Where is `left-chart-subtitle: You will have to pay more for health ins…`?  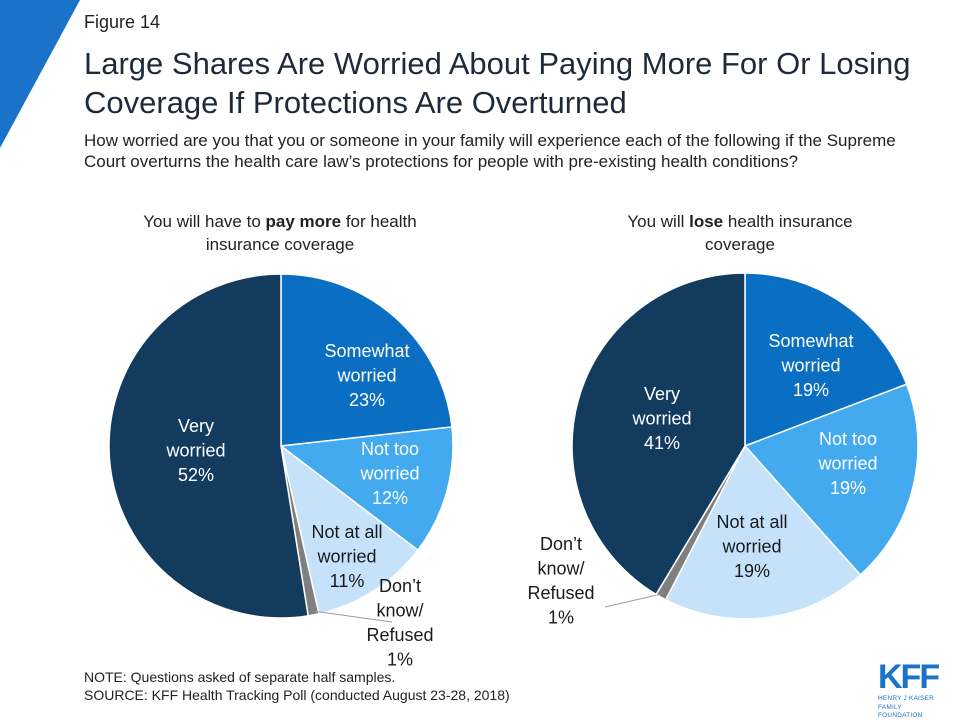
left-chart-subtitle: You will have to pay more for health ins… is located at coordinates (280, 233).